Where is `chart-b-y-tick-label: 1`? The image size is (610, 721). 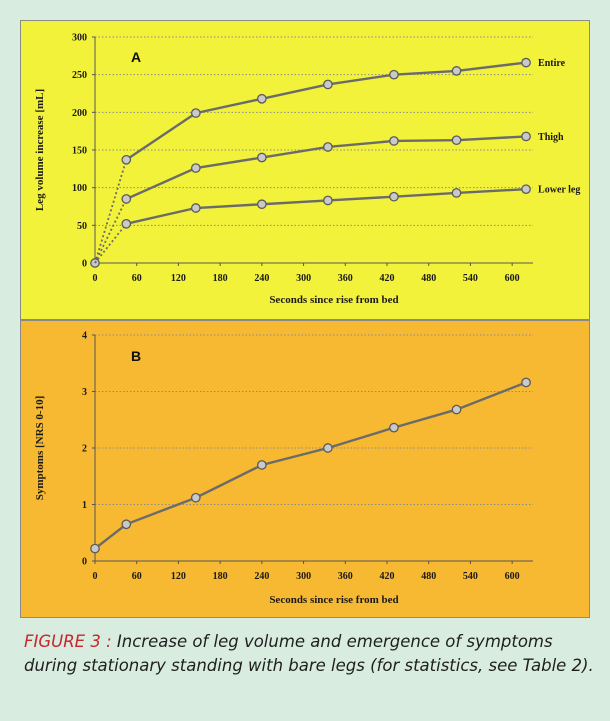
chart-b-y-tick-label: 1 is located at coordinates (84, 505).